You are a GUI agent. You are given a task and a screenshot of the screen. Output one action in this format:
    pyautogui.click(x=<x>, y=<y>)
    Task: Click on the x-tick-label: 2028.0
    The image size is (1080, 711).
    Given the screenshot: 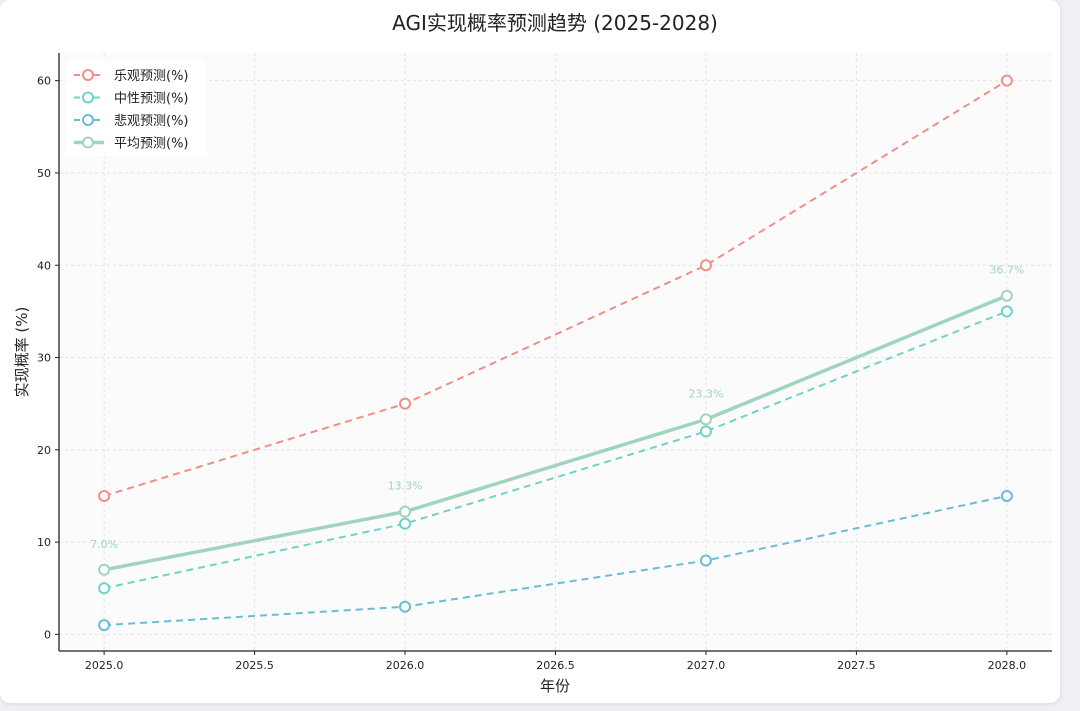 What is the action you would take?
    pyautogui.click(x=1007, y=665)
    